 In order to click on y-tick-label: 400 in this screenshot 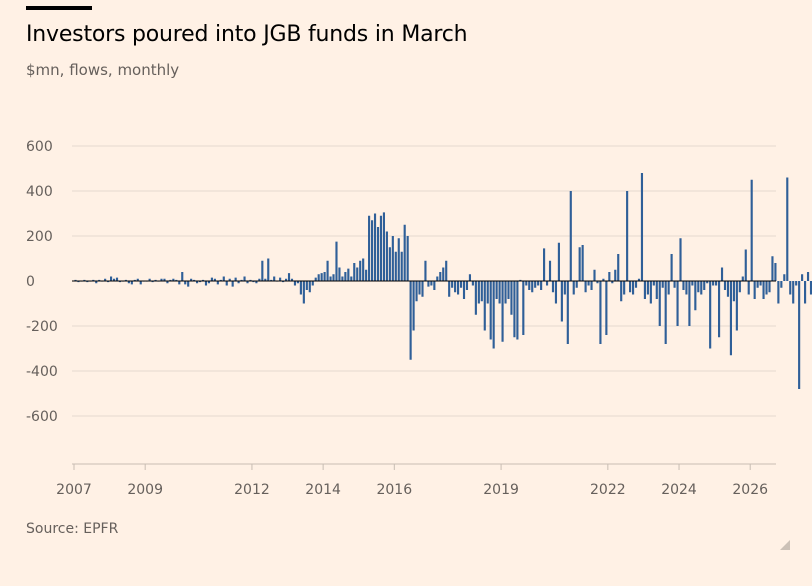, I will do `click(39, 192)`.